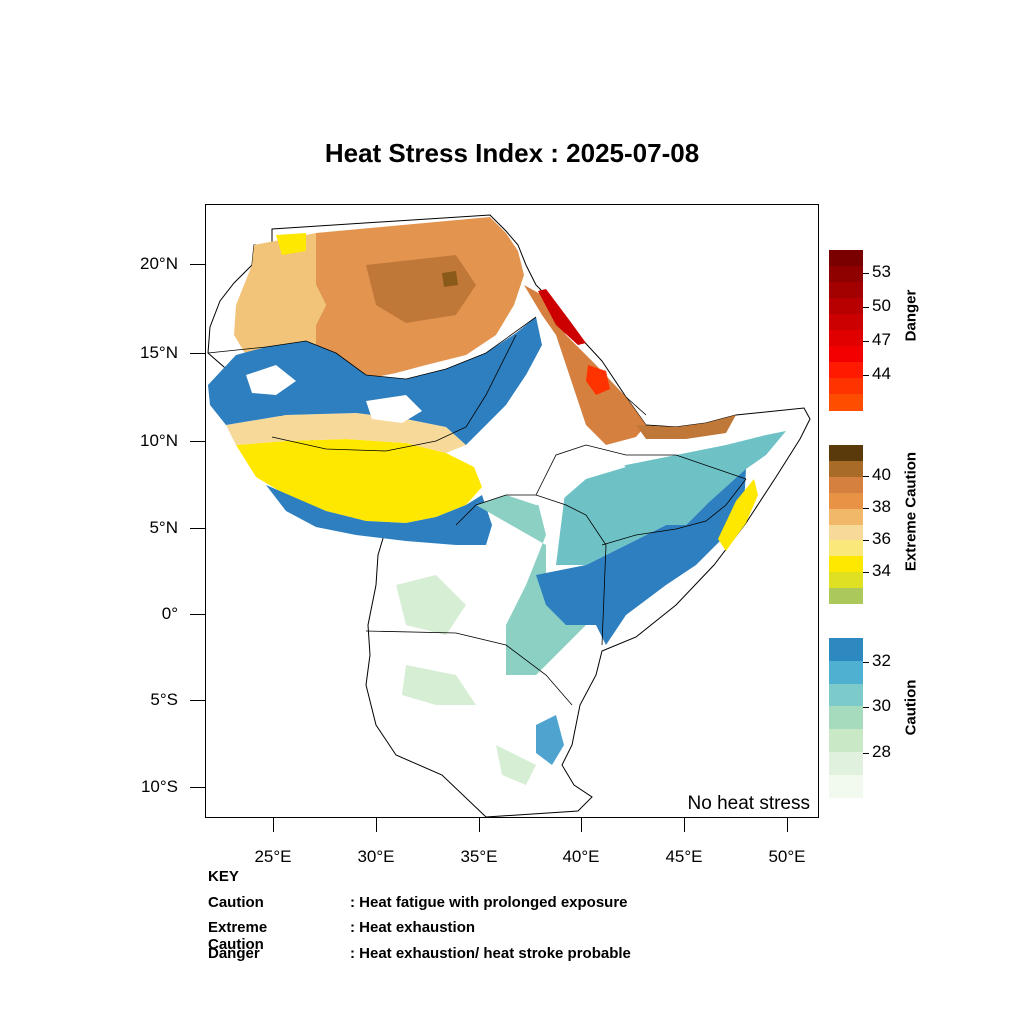 The height and width of the screenshot is (1024, 1024). Describe the element at coordinates (738, 515) in the screenshot. I see `yellow-somalia` at that location.